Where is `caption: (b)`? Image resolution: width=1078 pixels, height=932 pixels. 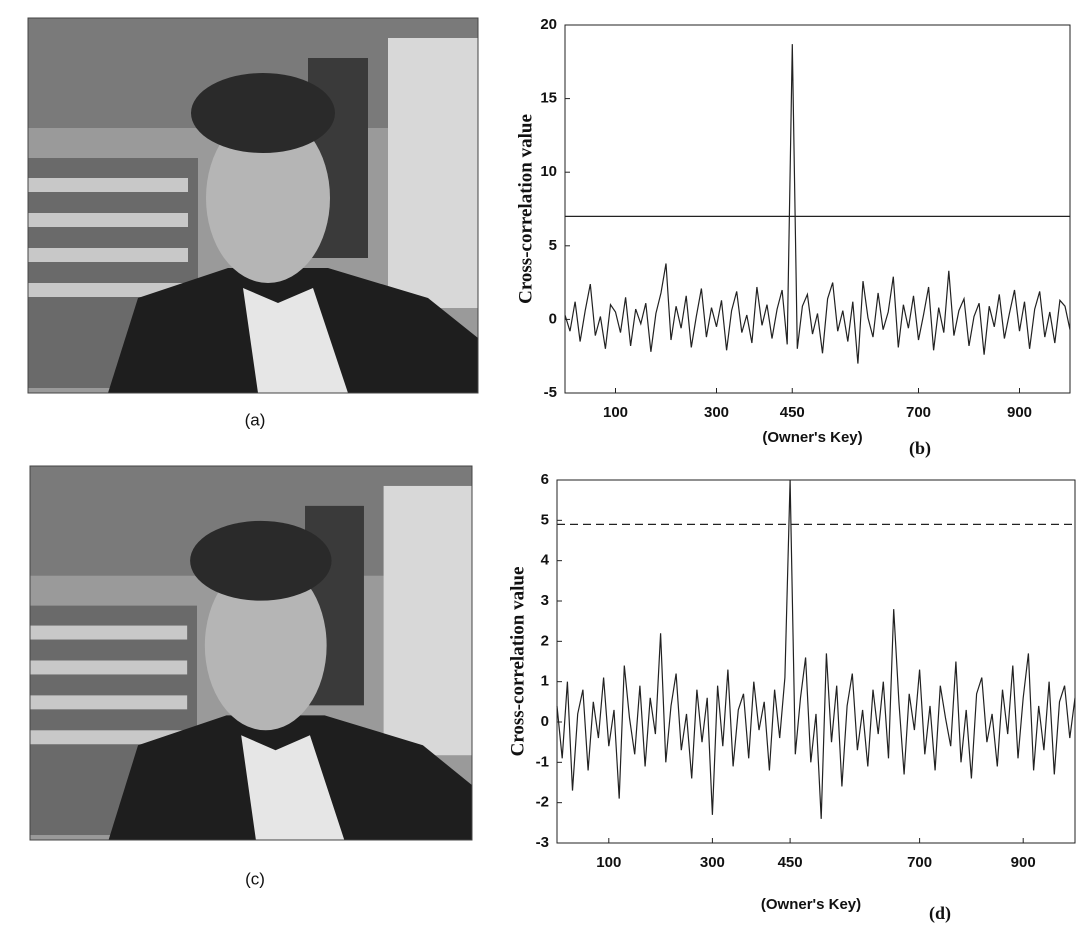 caption: (b) is located at coordinates (920, 448).